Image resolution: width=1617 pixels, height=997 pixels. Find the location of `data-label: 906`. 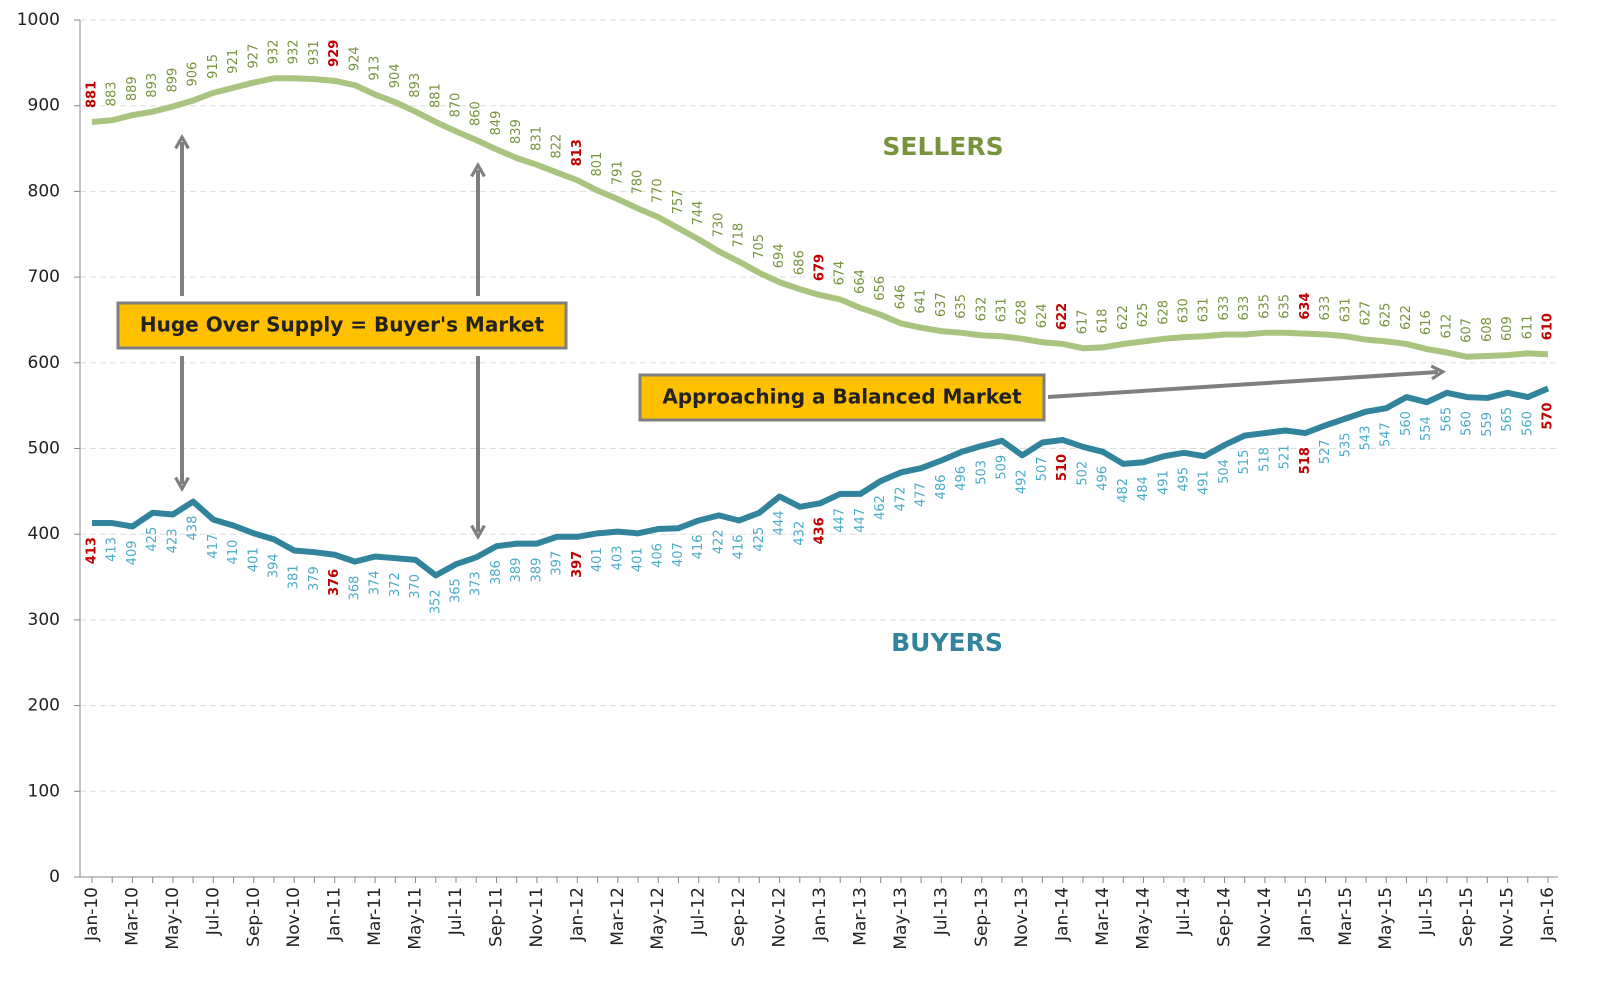

data-label: 906 is located at coordinates (193, 74).